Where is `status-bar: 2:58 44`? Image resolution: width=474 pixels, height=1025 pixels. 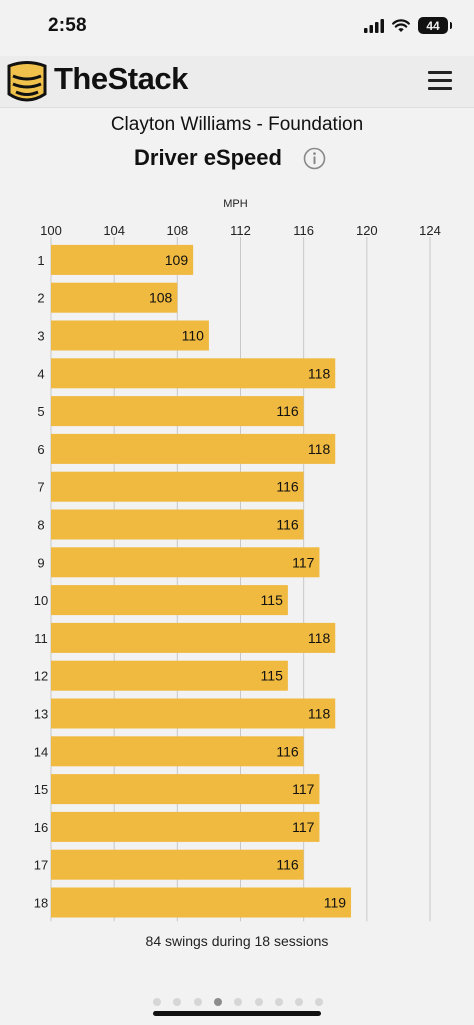 status-bar: 2:58 44 is located at coordinates (237, 28).